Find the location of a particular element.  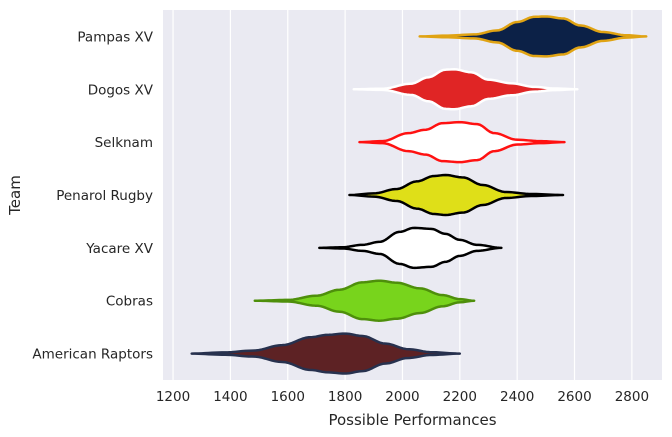

x-tick-label: 2000 is located at coordinates (402, 397).